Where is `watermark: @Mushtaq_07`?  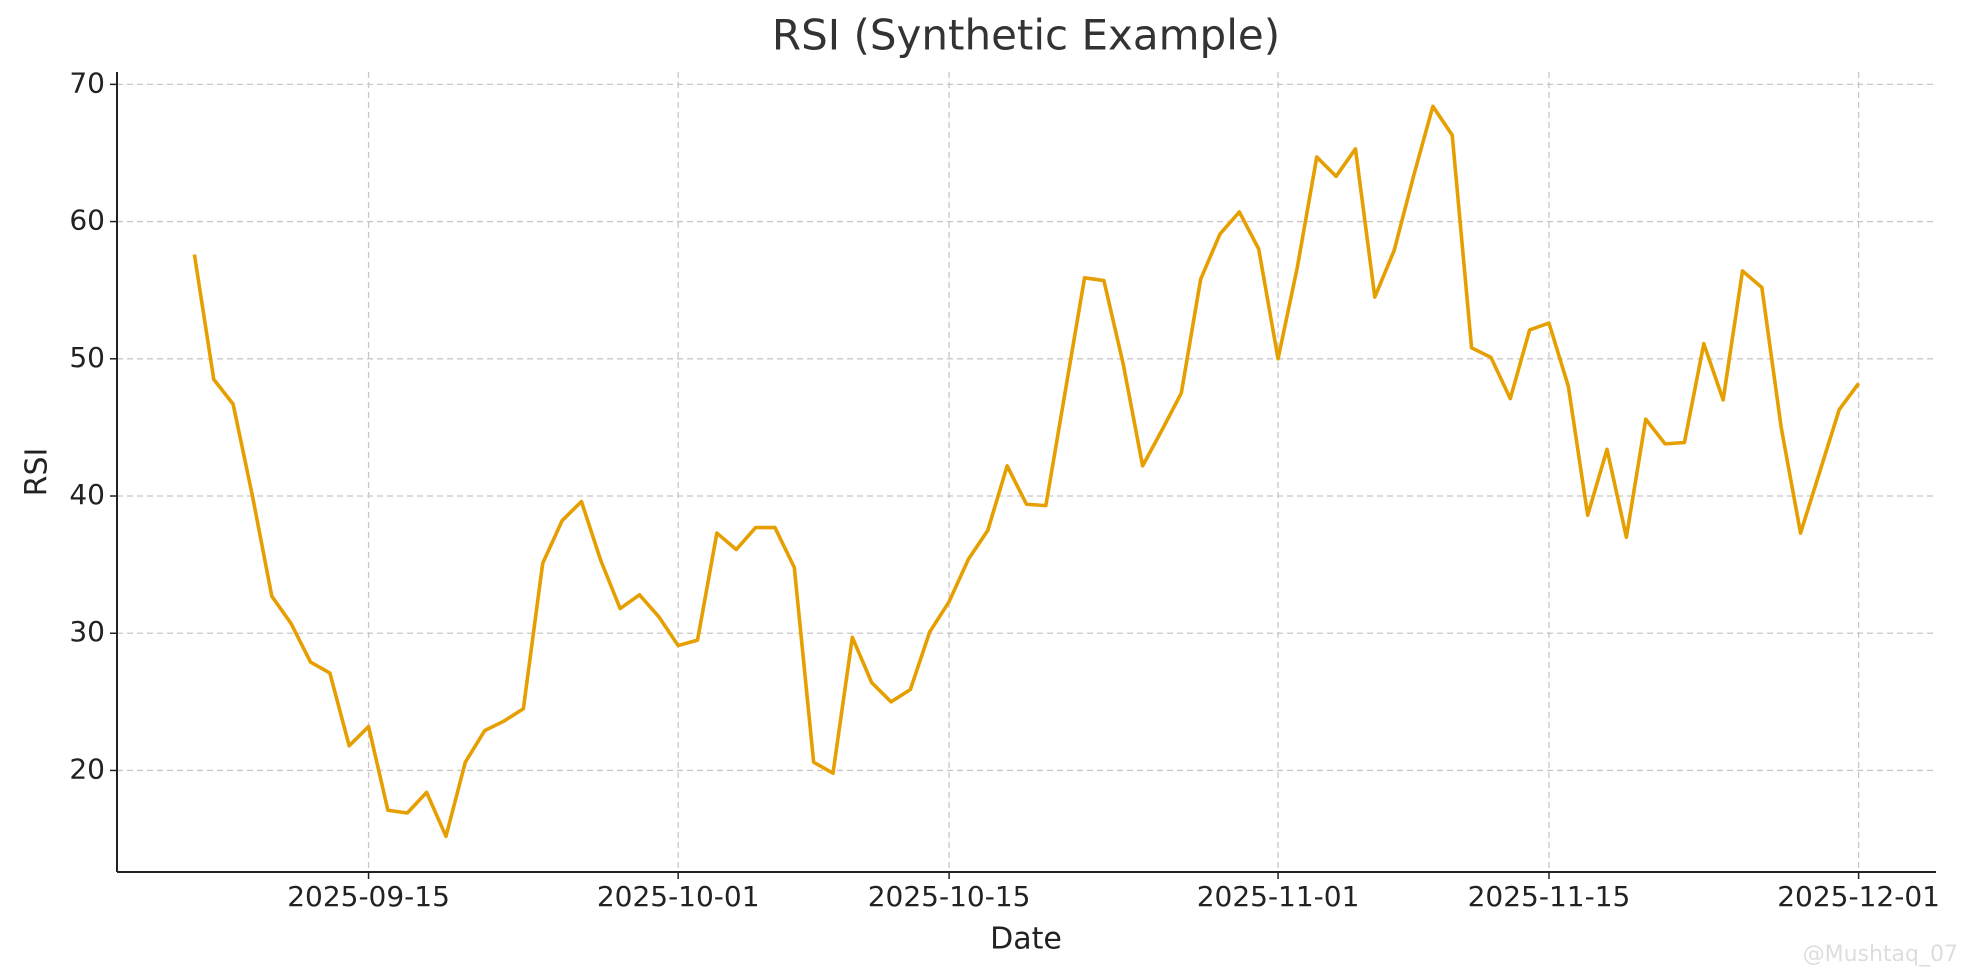 watermark: @Mushtaq_07 is located at coordinates (1880, 954).